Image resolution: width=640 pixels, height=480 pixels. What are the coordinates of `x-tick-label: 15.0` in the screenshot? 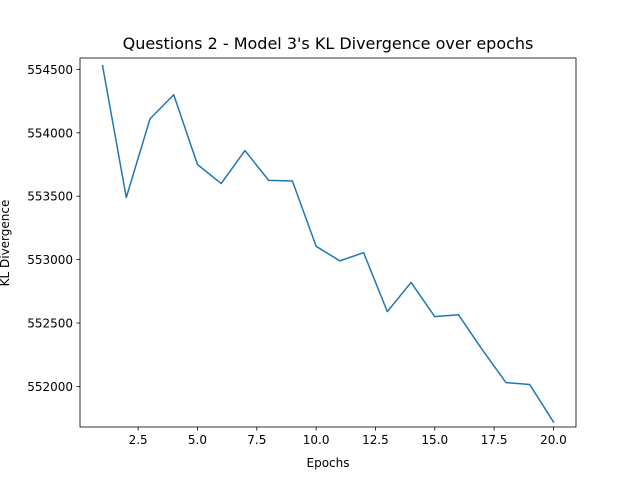 It's located at (434, 440).